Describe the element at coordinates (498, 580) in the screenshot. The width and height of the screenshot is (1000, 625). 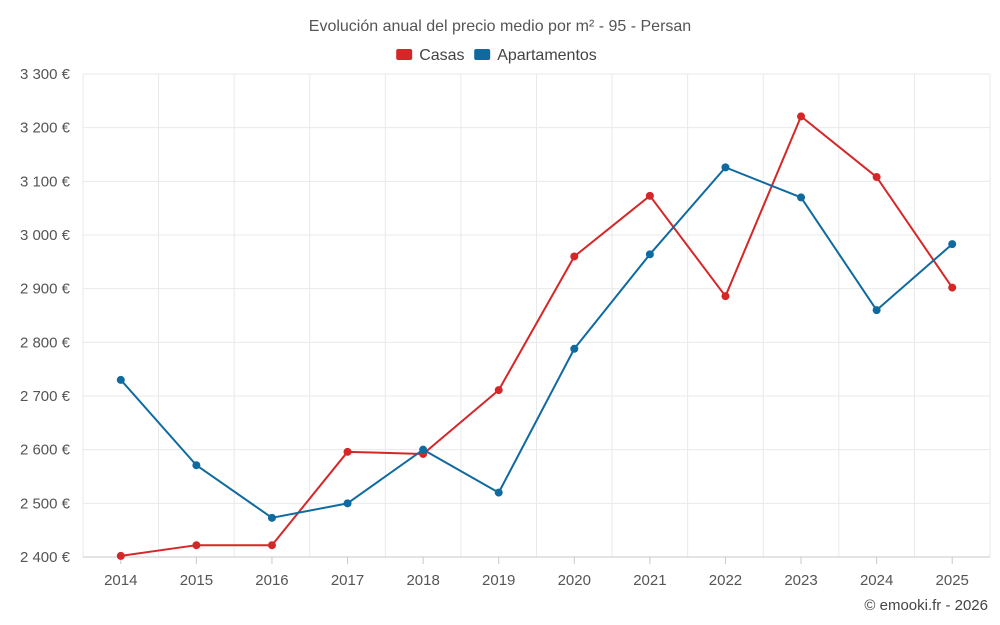
I see `x-tick-label: 2019` at that location.